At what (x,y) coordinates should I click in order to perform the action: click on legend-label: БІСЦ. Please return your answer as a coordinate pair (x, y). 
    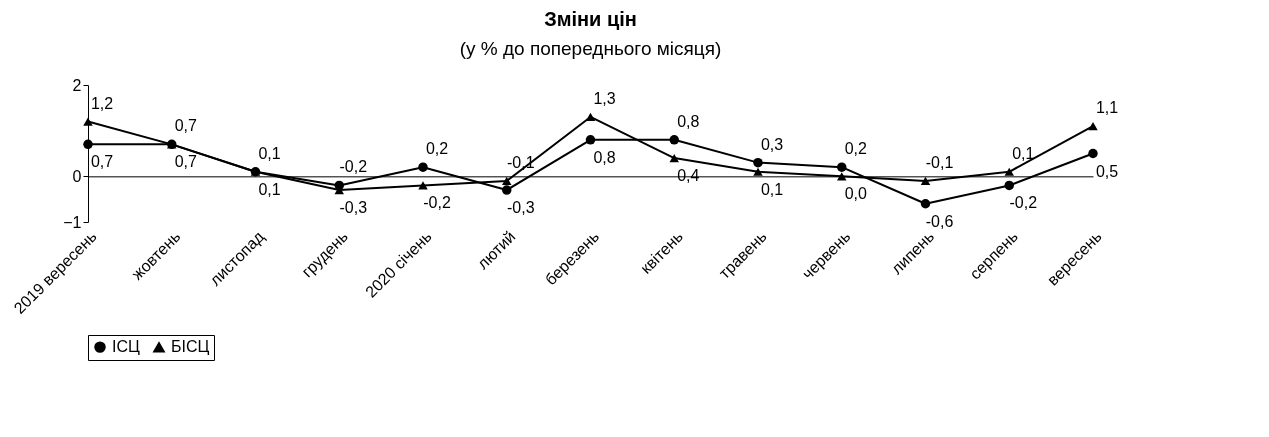
    Looking at the image, I should click on (190, 347).